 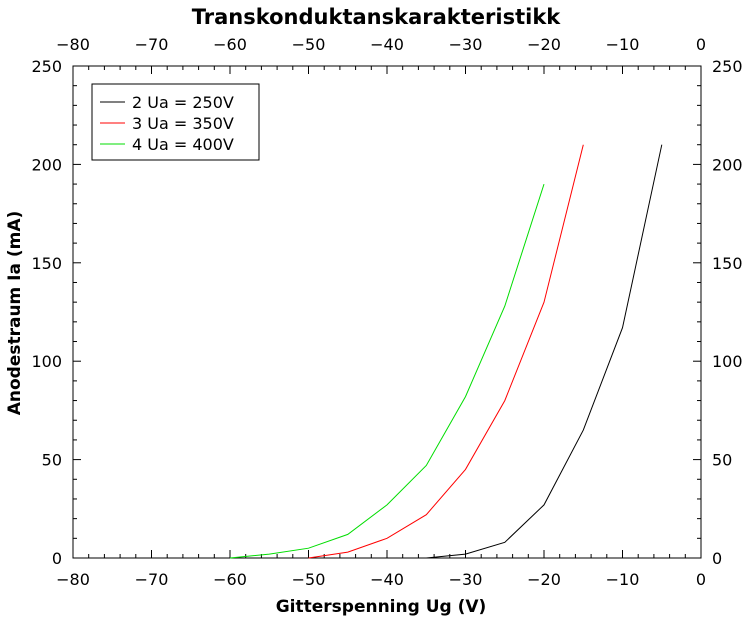 What do you see at coordinates (46, 361) in the screenshot?
I see `y-tick-label-left: 100` at bounding box center [46, 361].